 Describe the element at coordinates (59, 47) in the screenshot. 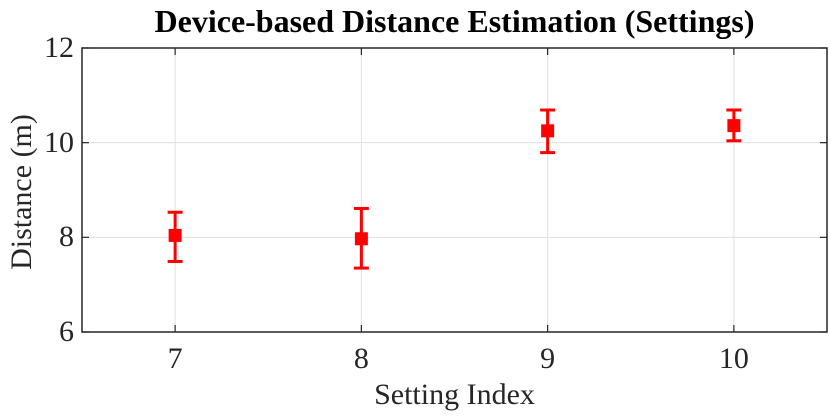

I see `y-tick-label: 12` at that location.